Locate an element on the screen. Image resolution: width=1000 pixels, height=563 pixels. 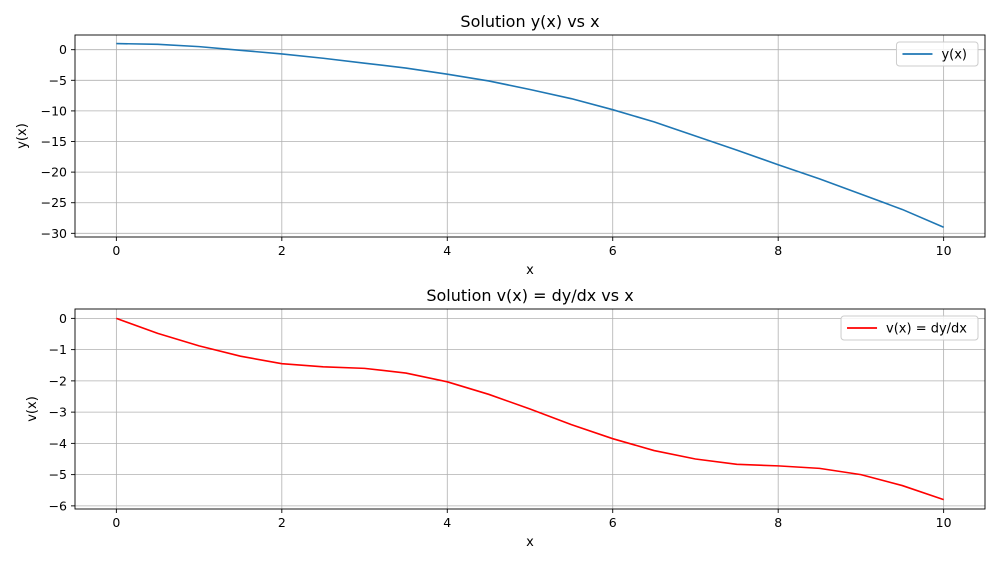
legend-label: v(x) = dy/dx is located at coordinates (926, 329).